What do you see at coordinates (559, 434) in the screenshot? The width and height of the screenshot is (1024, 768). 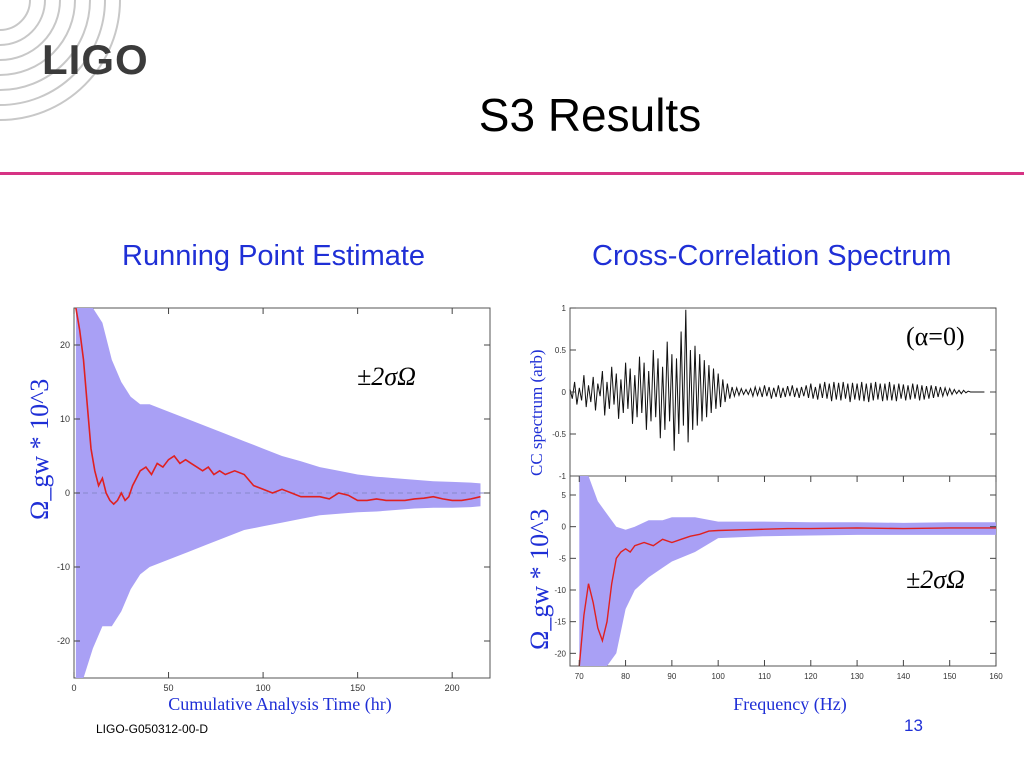 I see `rt-ytick-label: -0.5` at bounding box center [559, 434].